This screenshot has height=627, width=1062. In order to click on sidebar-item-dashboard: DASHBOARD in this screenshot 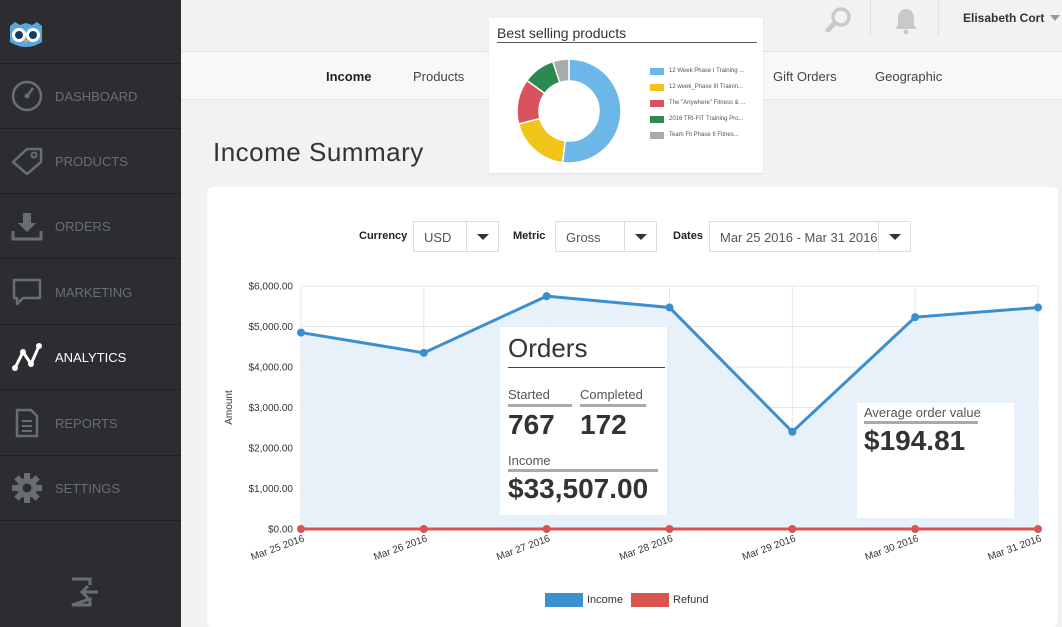, I will do `click(90, 96)`.